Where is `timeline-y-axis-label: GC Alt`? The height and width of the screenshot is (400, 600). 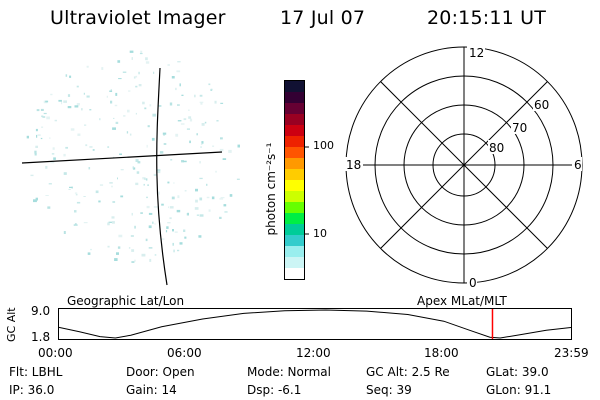 timeline-y-axis-label: GC Alt is located at coordinates (11, 324).